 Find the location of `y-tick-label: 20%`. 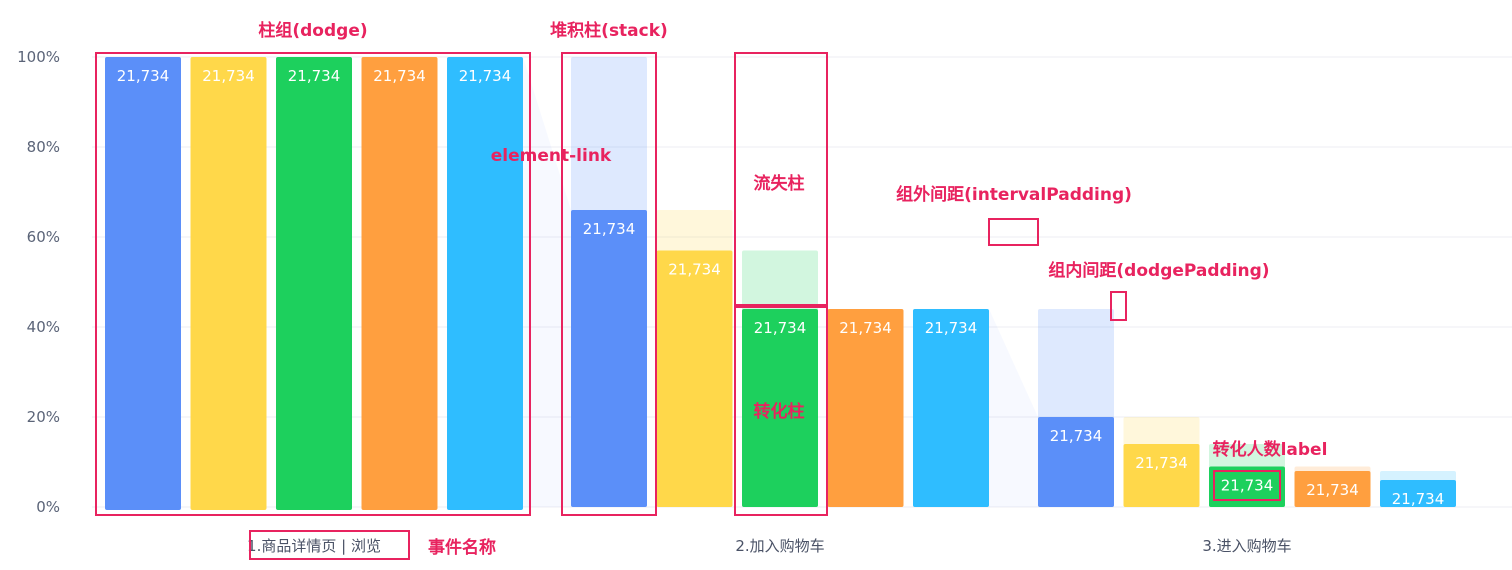

y-tick-label: 20% is located at coordinates (43, 417).